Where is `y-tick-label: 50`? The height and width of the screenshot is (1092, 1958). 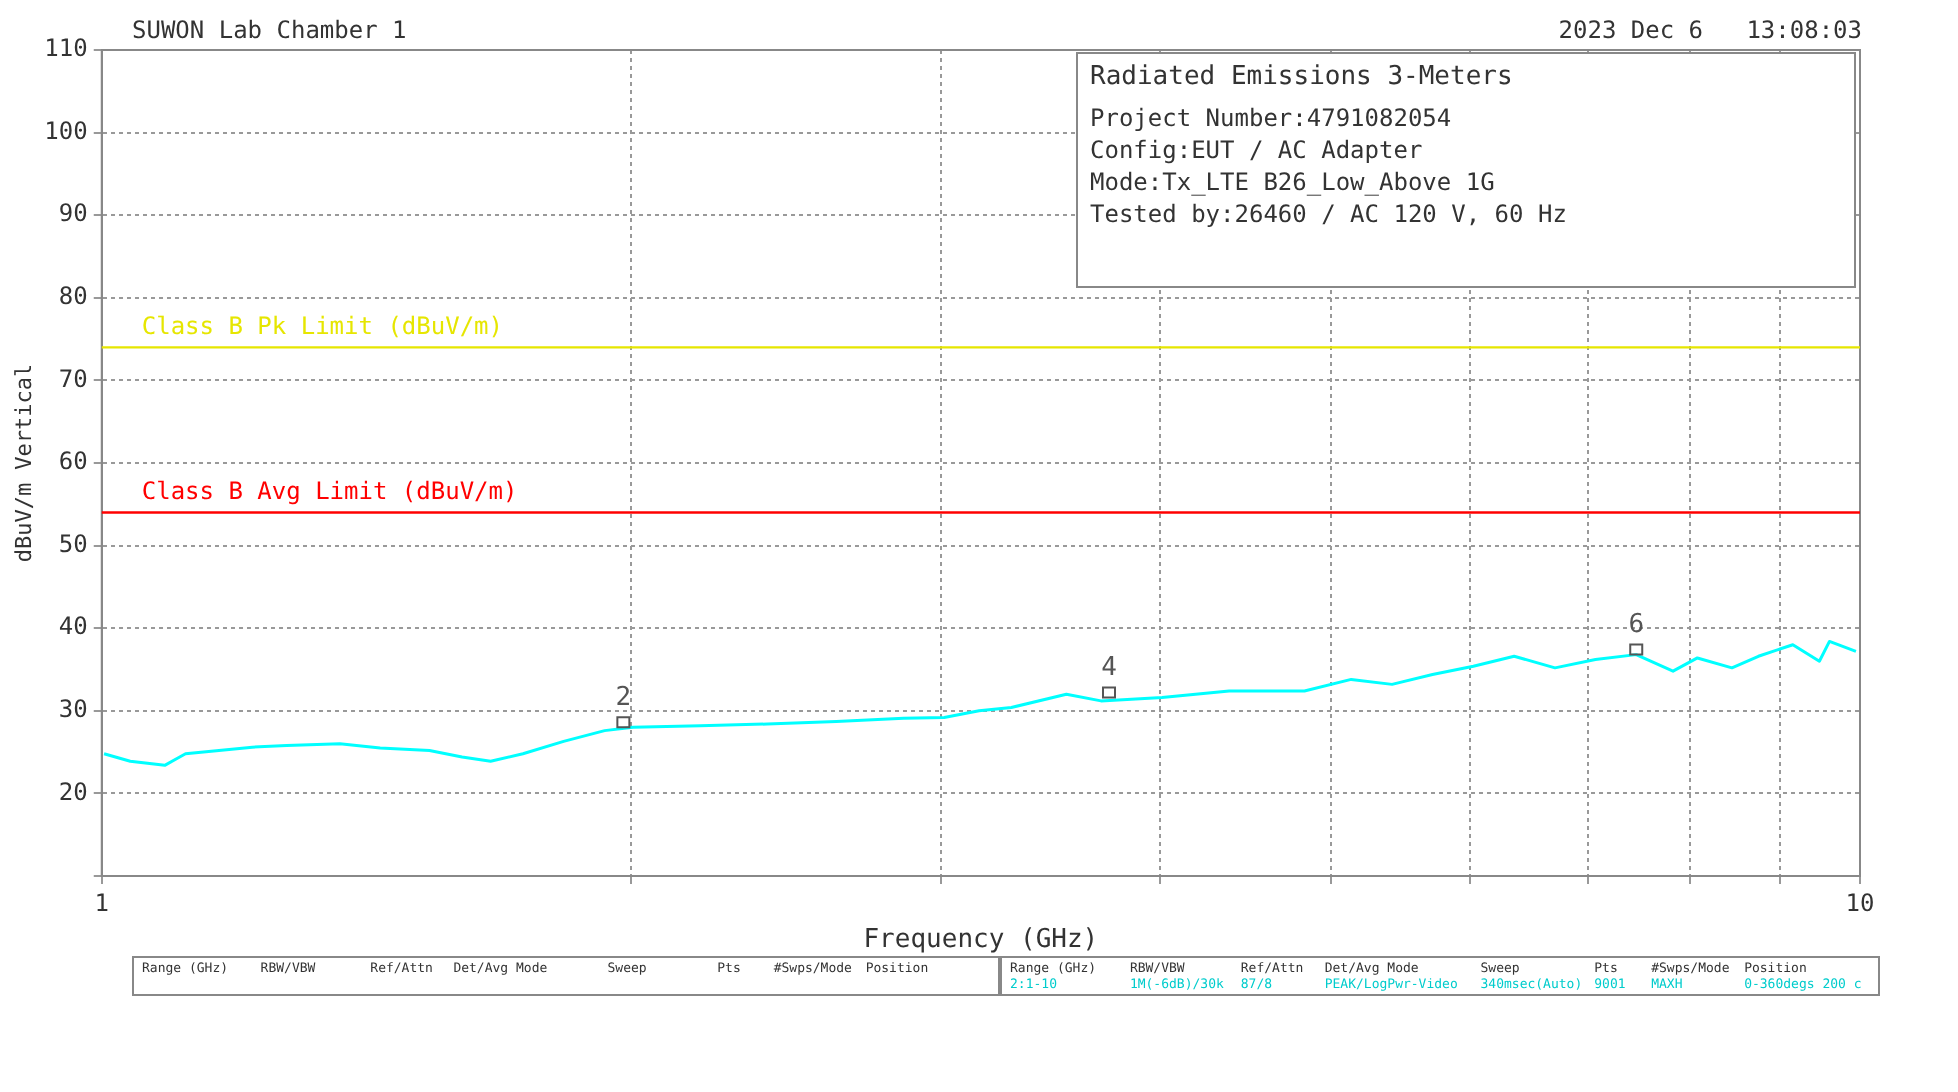 y-tick-label: 50 is located at coordinates (73, 543).